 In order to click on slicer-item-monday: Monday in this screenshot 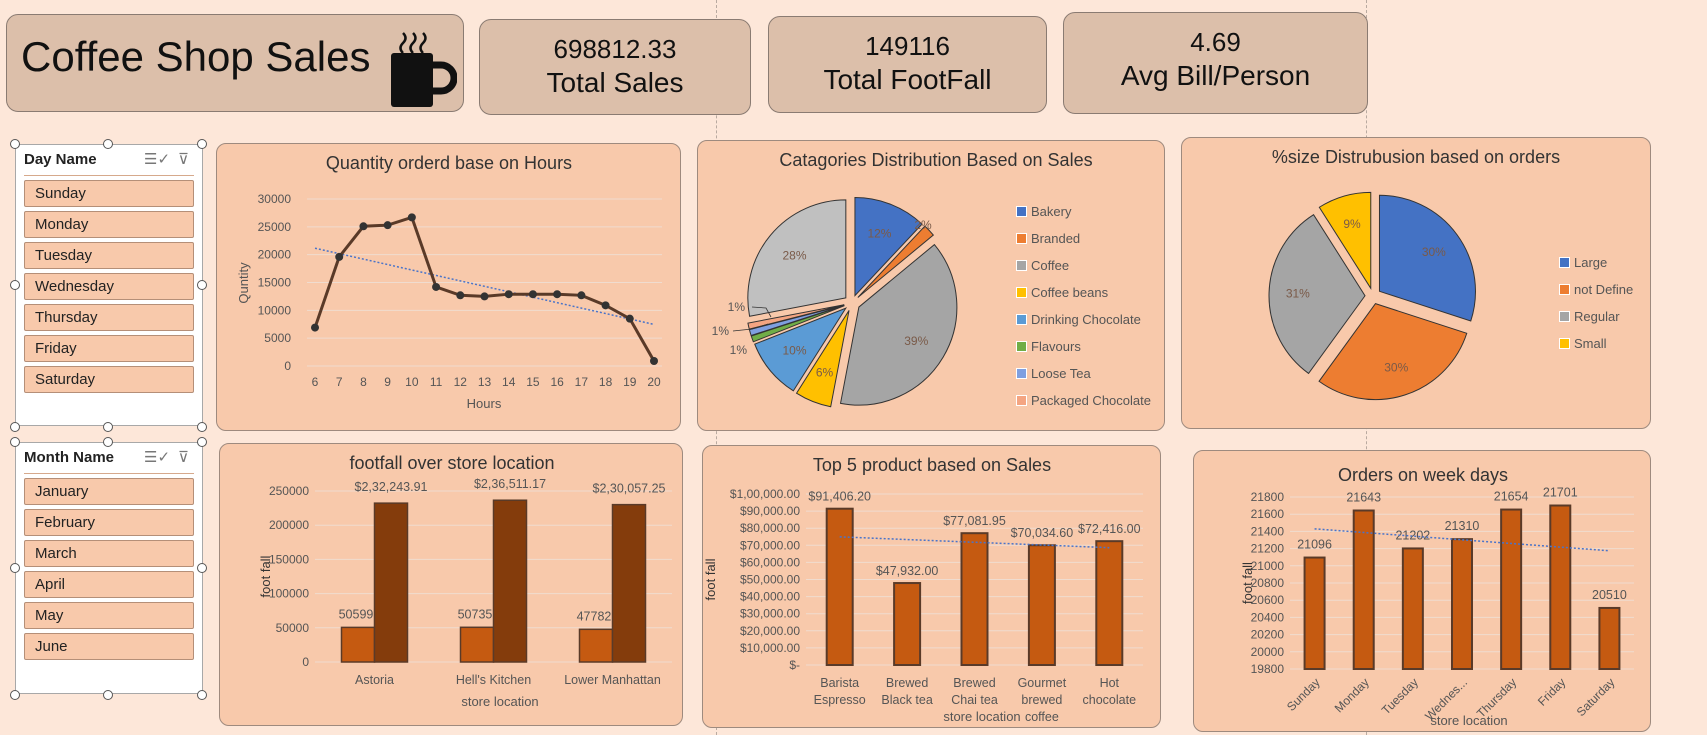, I will do `click(109, 224)`.